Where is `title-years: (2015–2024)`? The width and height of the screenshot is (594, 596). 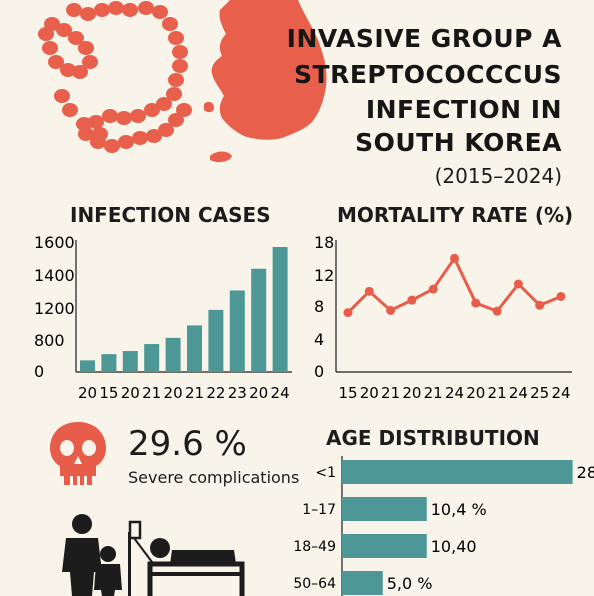 title-years: (2015–2024) is located at coordinates (498, 176).